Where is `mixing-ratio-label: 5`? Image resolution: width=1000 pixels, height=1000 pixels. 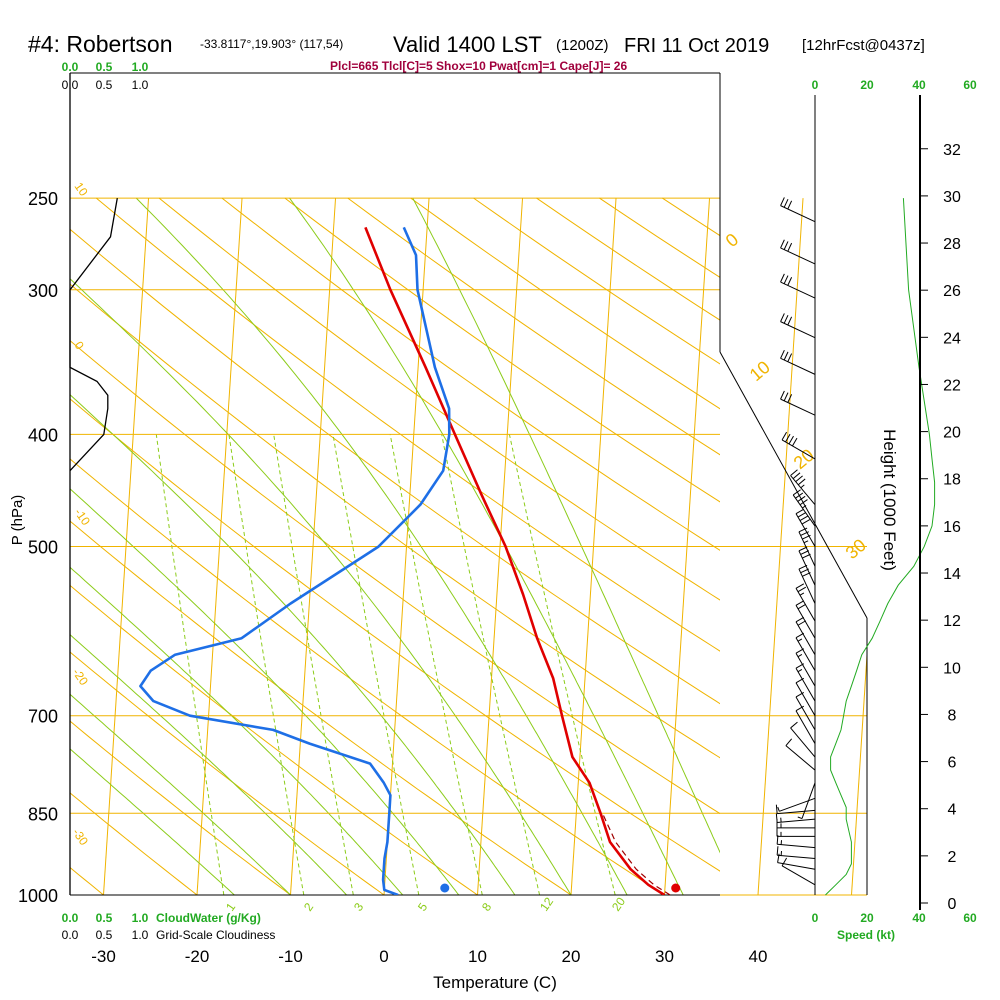
mixing-ratio-label: 5 is located at coordinates (422, 907).